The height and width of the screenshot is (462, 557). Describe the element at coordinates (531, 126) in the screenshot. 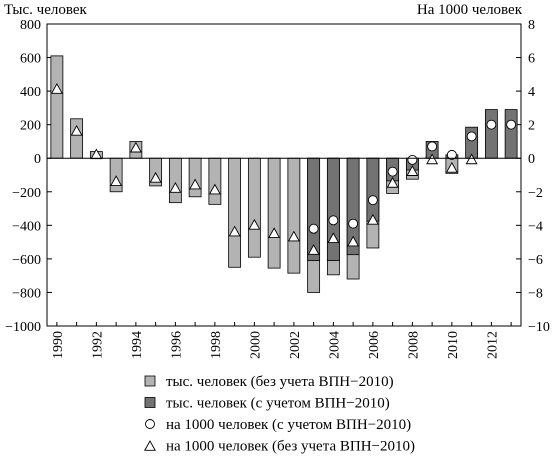

I see `y-right-tick-label: 2` at that location.